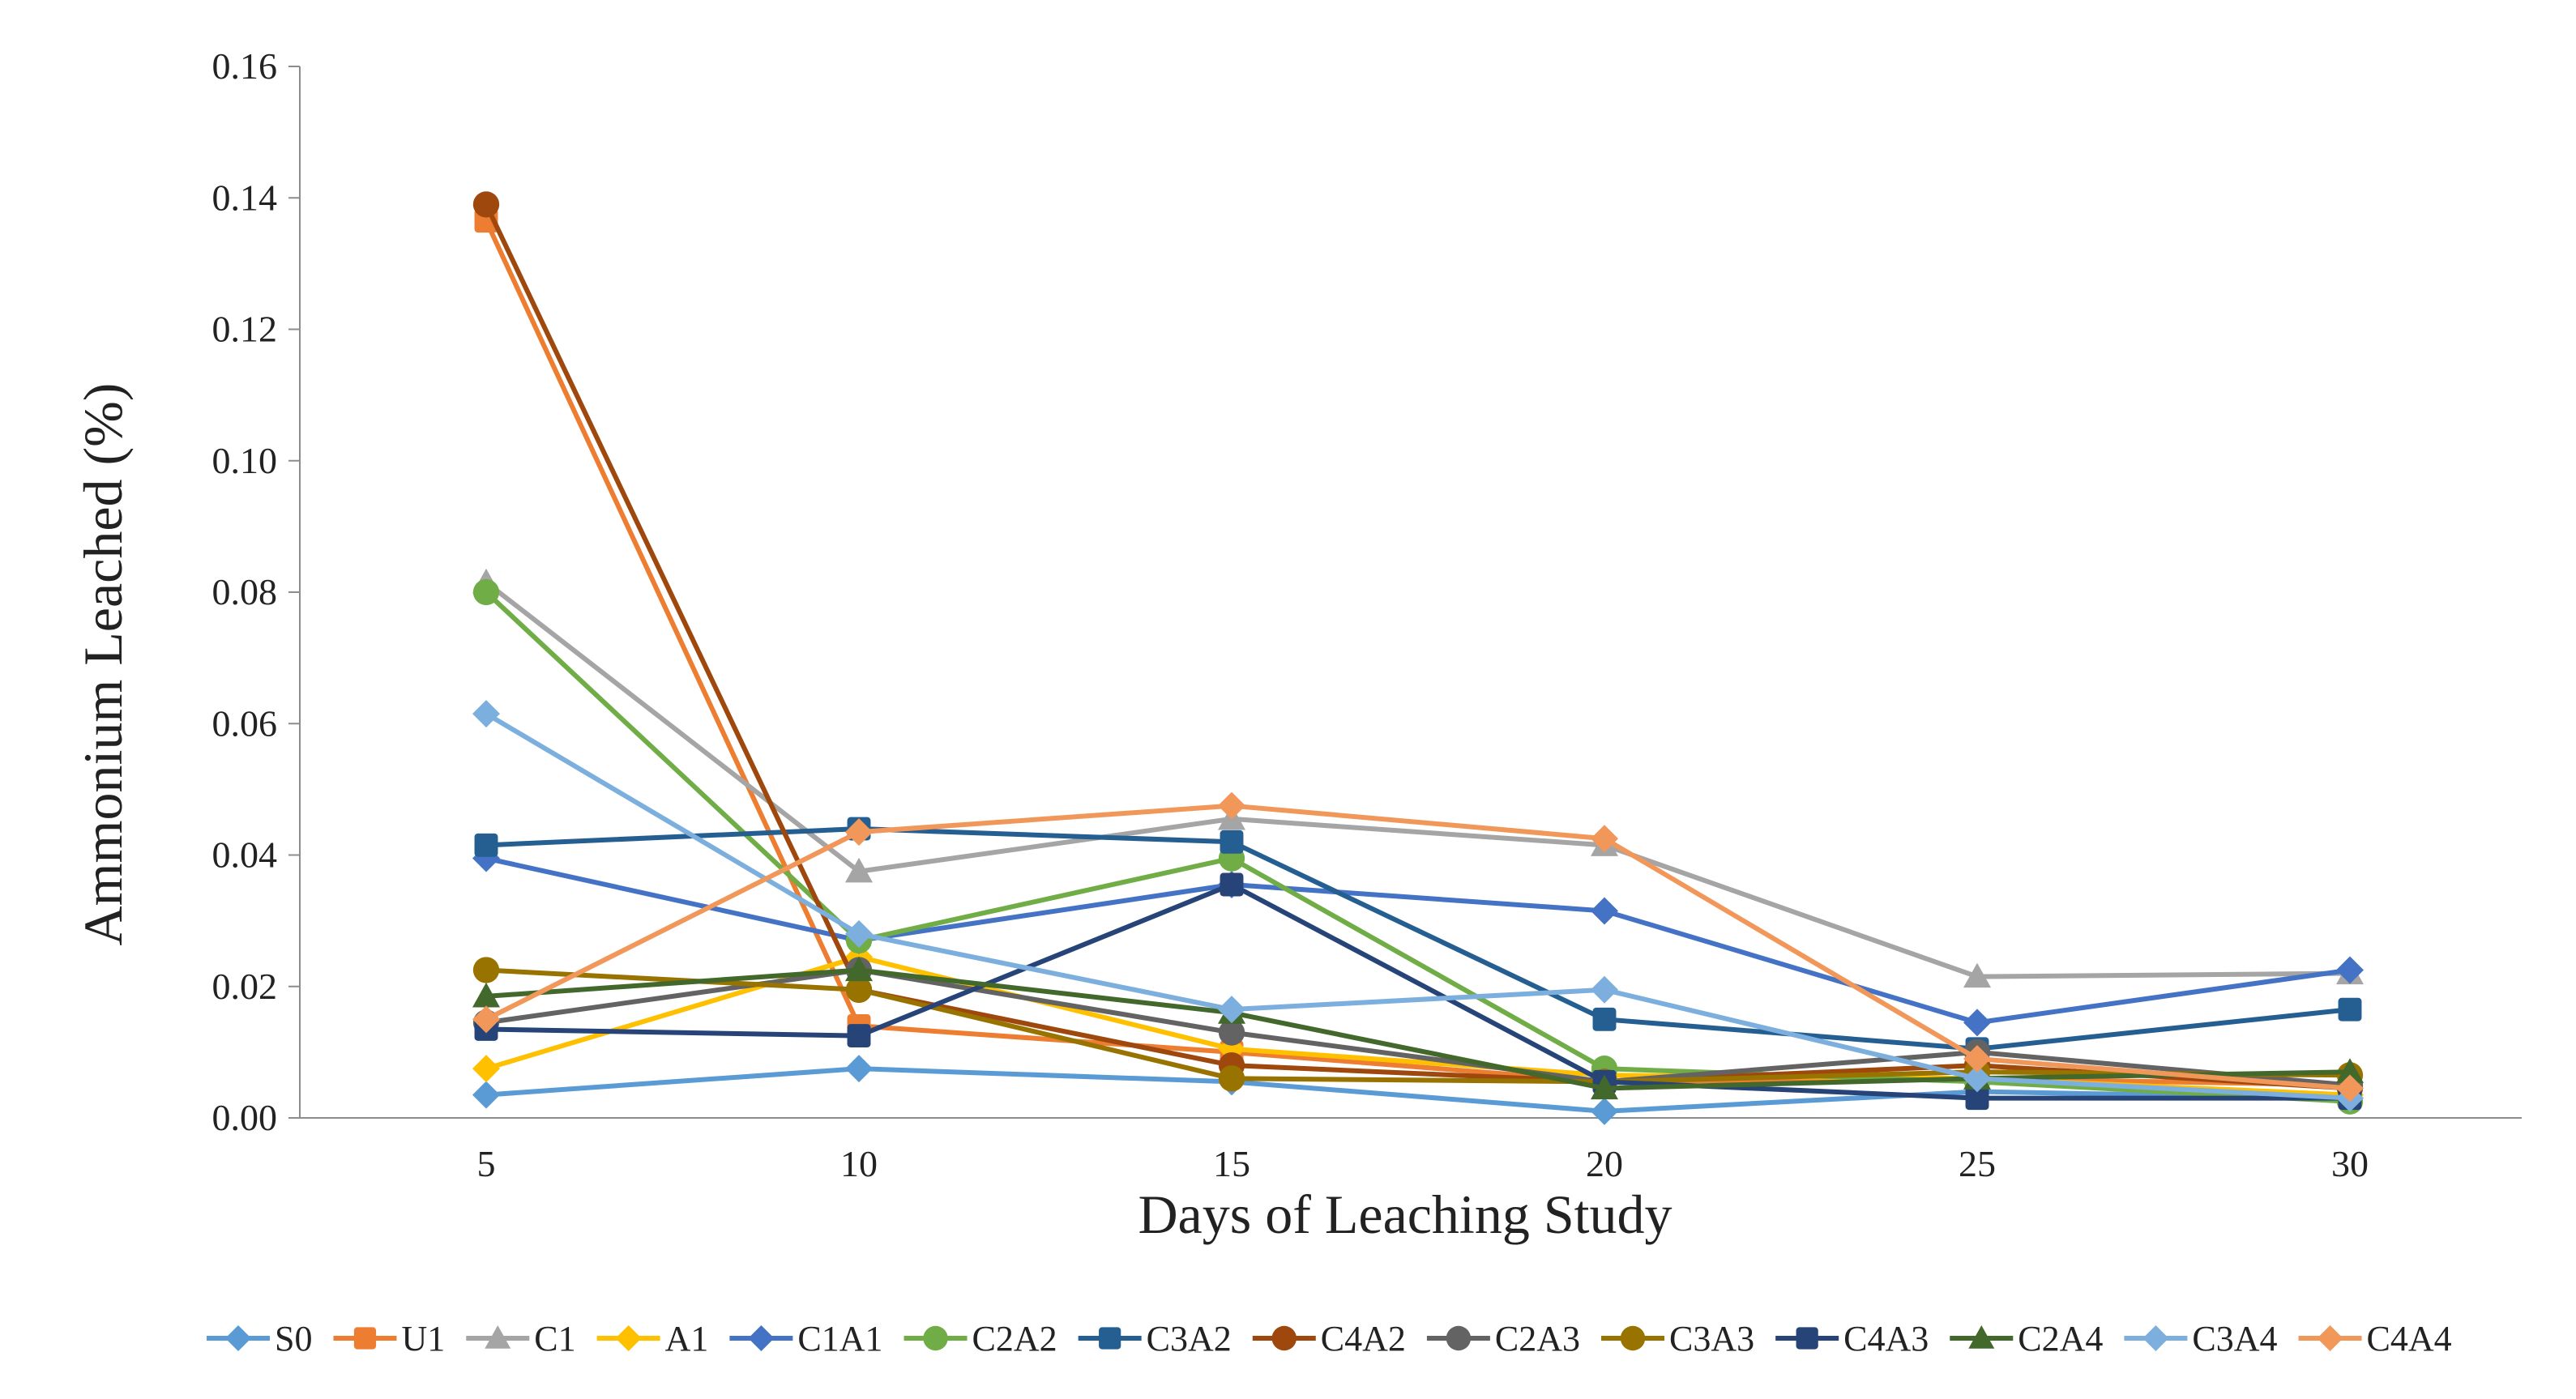 The image size is (2576, 1399). What do you see at coordinates (245, 1117) in the screenshot?
I see `y-tick-label: 0.00` at bounding box center [245, 1117].